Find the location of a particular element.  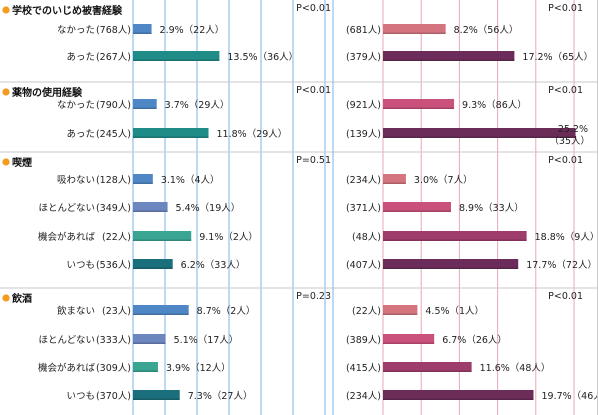

right-count: (389人) is located at coordinates (363, 340).